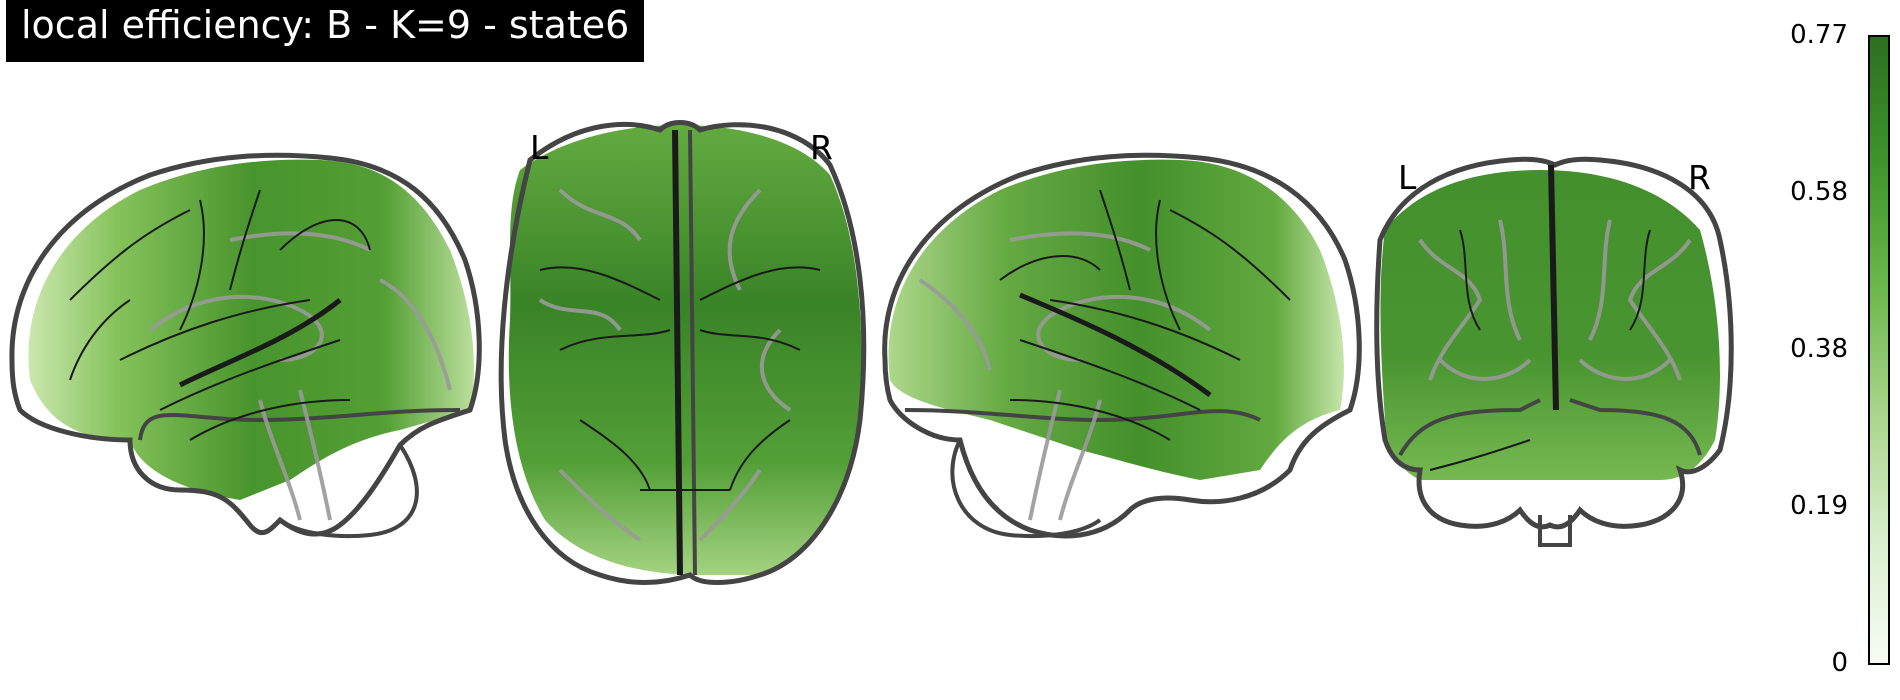  I want to click on brainstem-outline, so click(1555, 531).